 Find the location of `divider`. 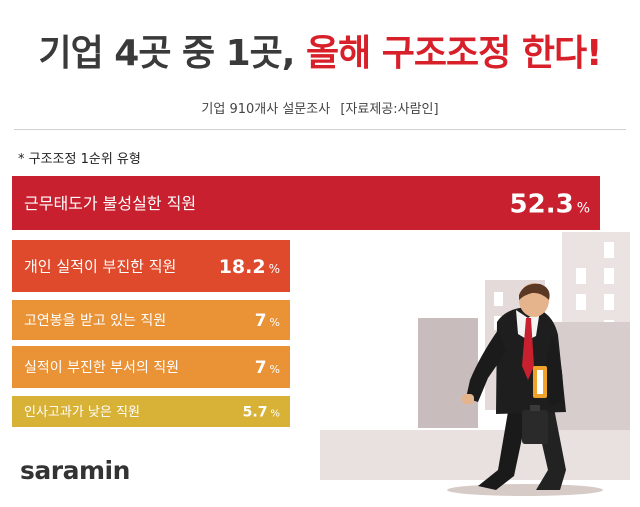

divider is located at coordinates (320, 129).